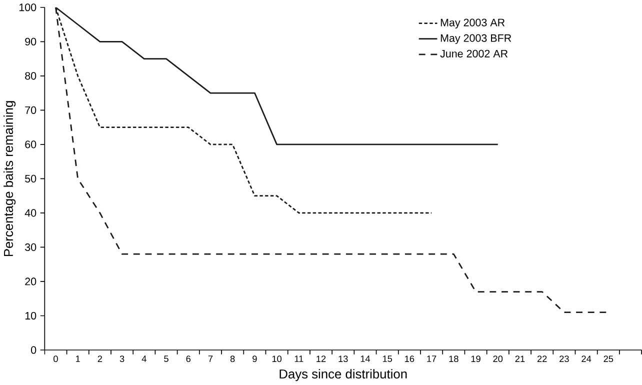 The height and width of the screenshot is (385, 642). What do you see at coordinates (365, 359) in the screenshot?
I see `x-tick-label: 14` at bounding box center [365, 359].